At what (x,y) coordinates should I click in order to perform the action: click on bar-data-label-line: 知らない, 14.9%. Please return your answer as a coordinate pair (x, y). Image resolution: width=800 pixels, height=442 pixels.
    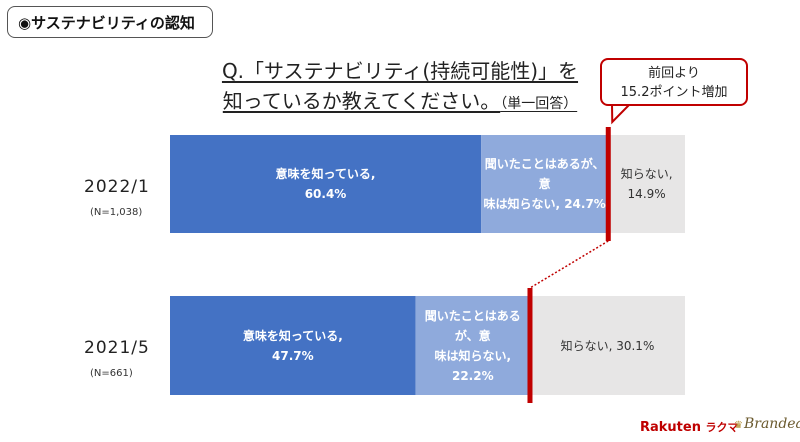
    Looking at the image, I should click on (646, 184).